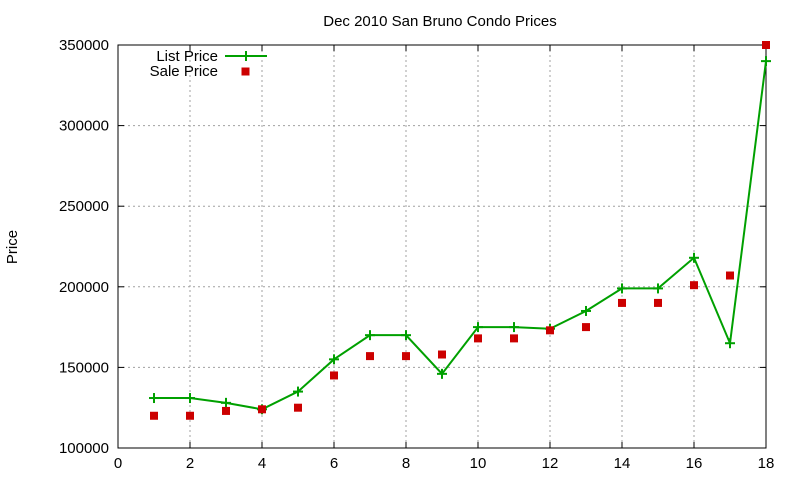  Describe the element at coordinates (84, 448) in the screenshot. I see `y-tick-label: 100000` at that location.